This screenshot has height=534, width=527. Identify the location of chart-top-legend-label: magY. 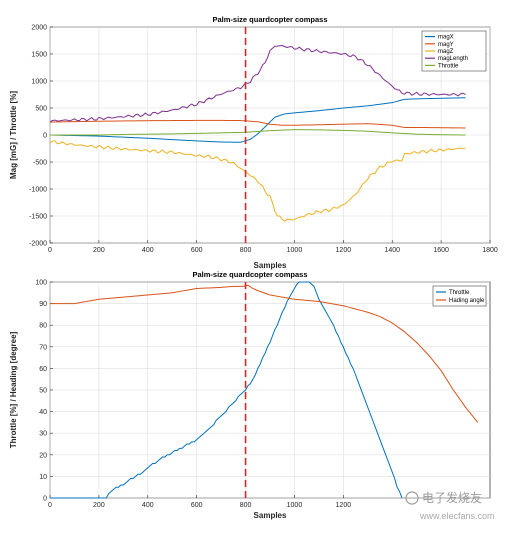
(446, 45).